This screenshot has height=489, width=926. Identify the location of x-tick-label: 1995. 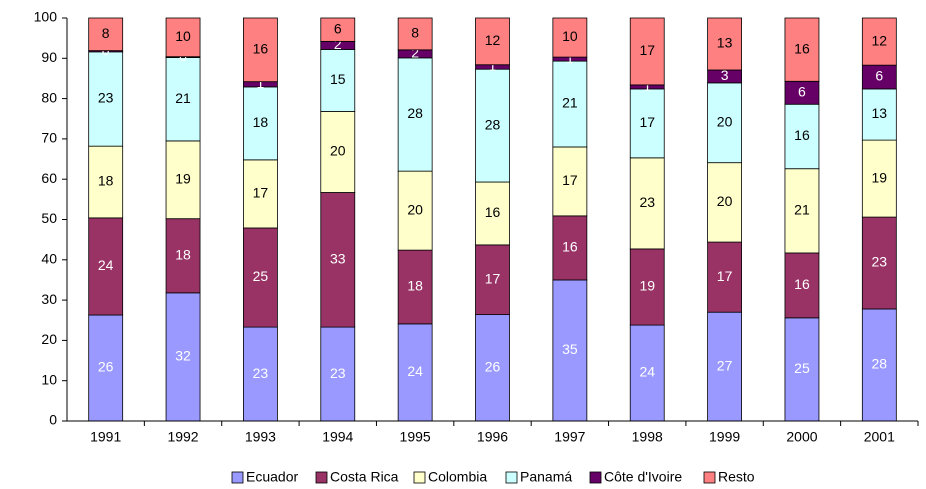
(415, 437).